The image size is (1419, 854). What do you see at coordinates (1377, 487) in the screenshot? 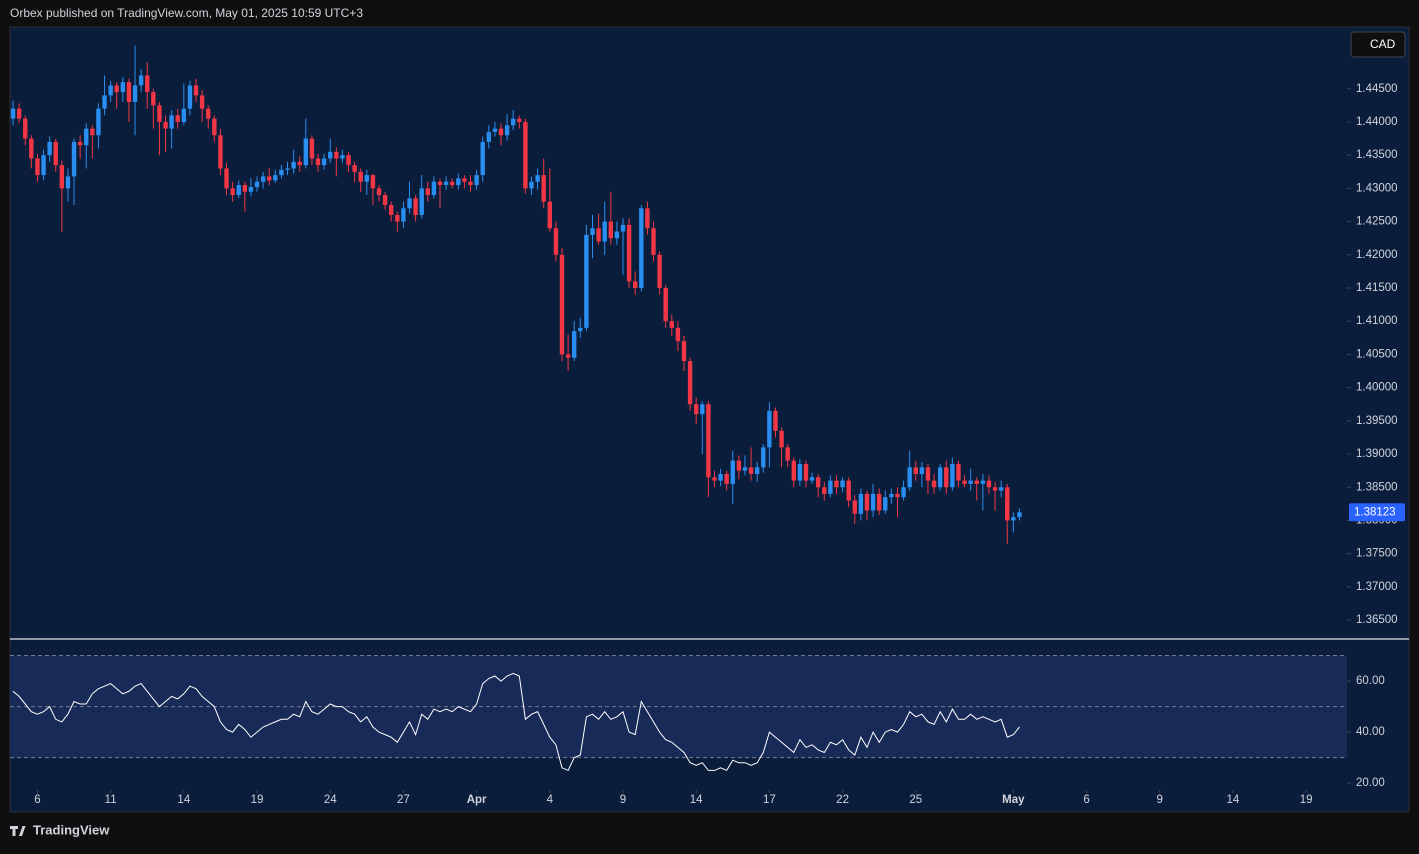
I see `y-tick-label: 1.38500` at bounding box center [1377, 487].